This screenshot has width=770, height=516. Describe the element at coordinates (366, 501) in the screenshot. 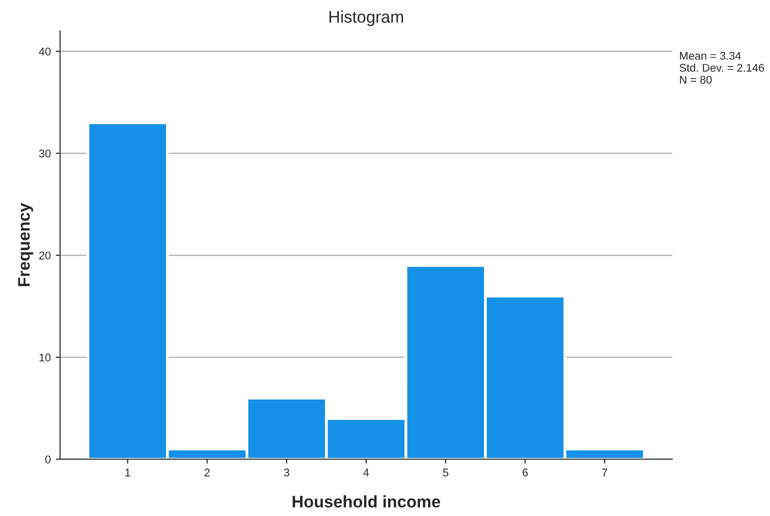

I see `x-axis-title: Household income` at that location.